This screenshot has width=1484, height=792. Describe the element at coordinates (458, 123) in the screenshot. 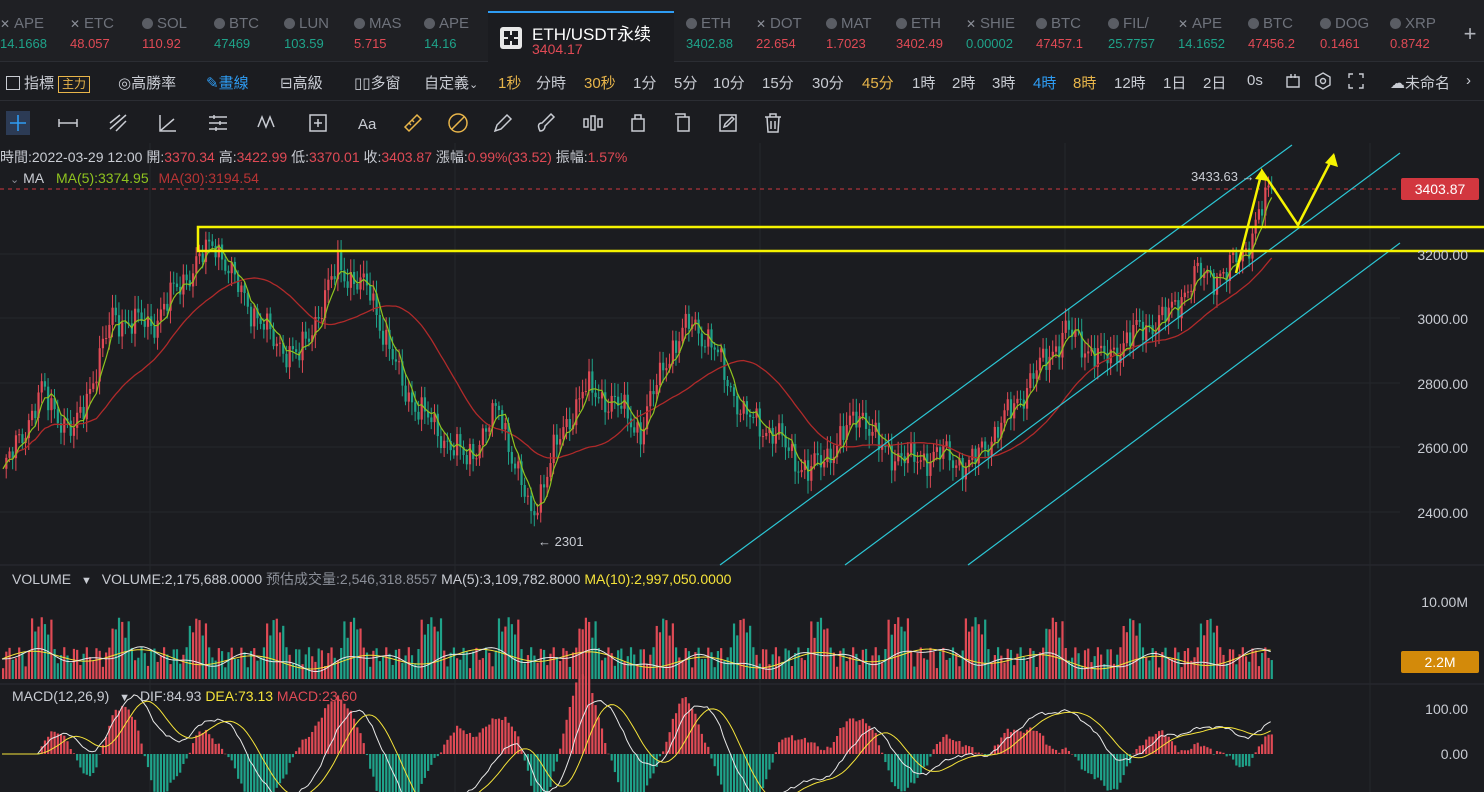

I see `fib-icon` at that location.